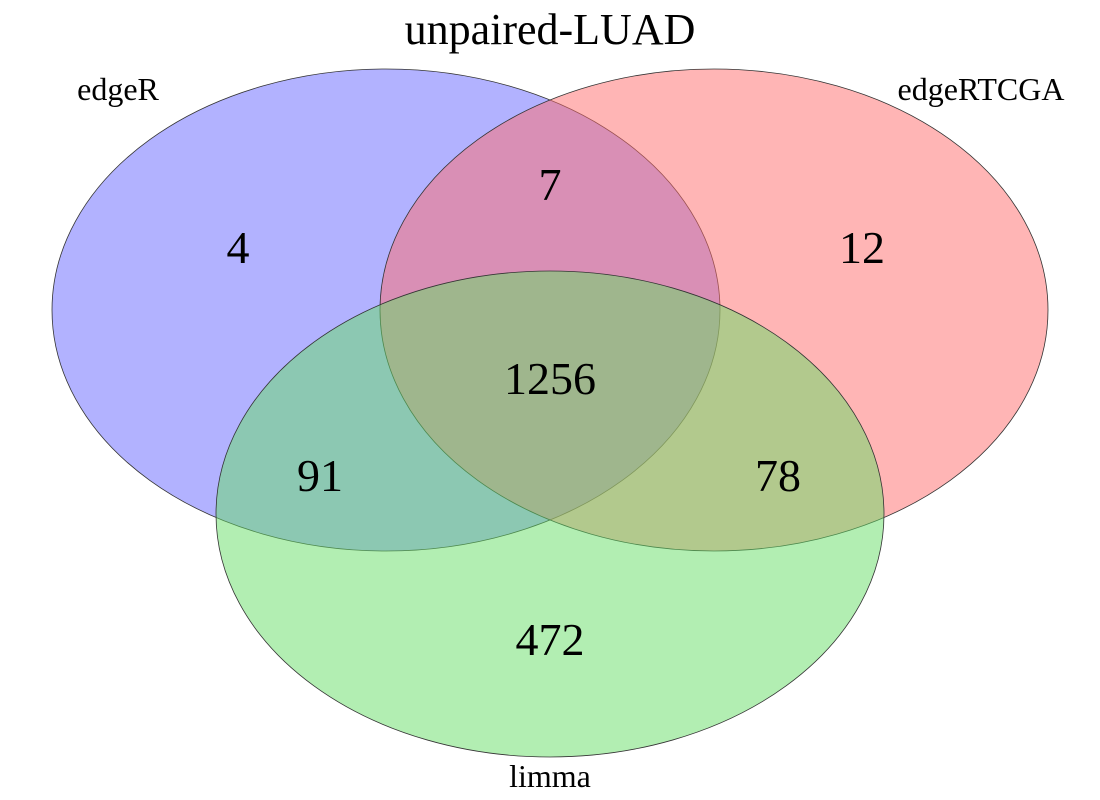 The image size is (1100, 800). Describe the element at coordinates (550, 776) in the screenshot. I see `set-label-limma: limma` at that location.